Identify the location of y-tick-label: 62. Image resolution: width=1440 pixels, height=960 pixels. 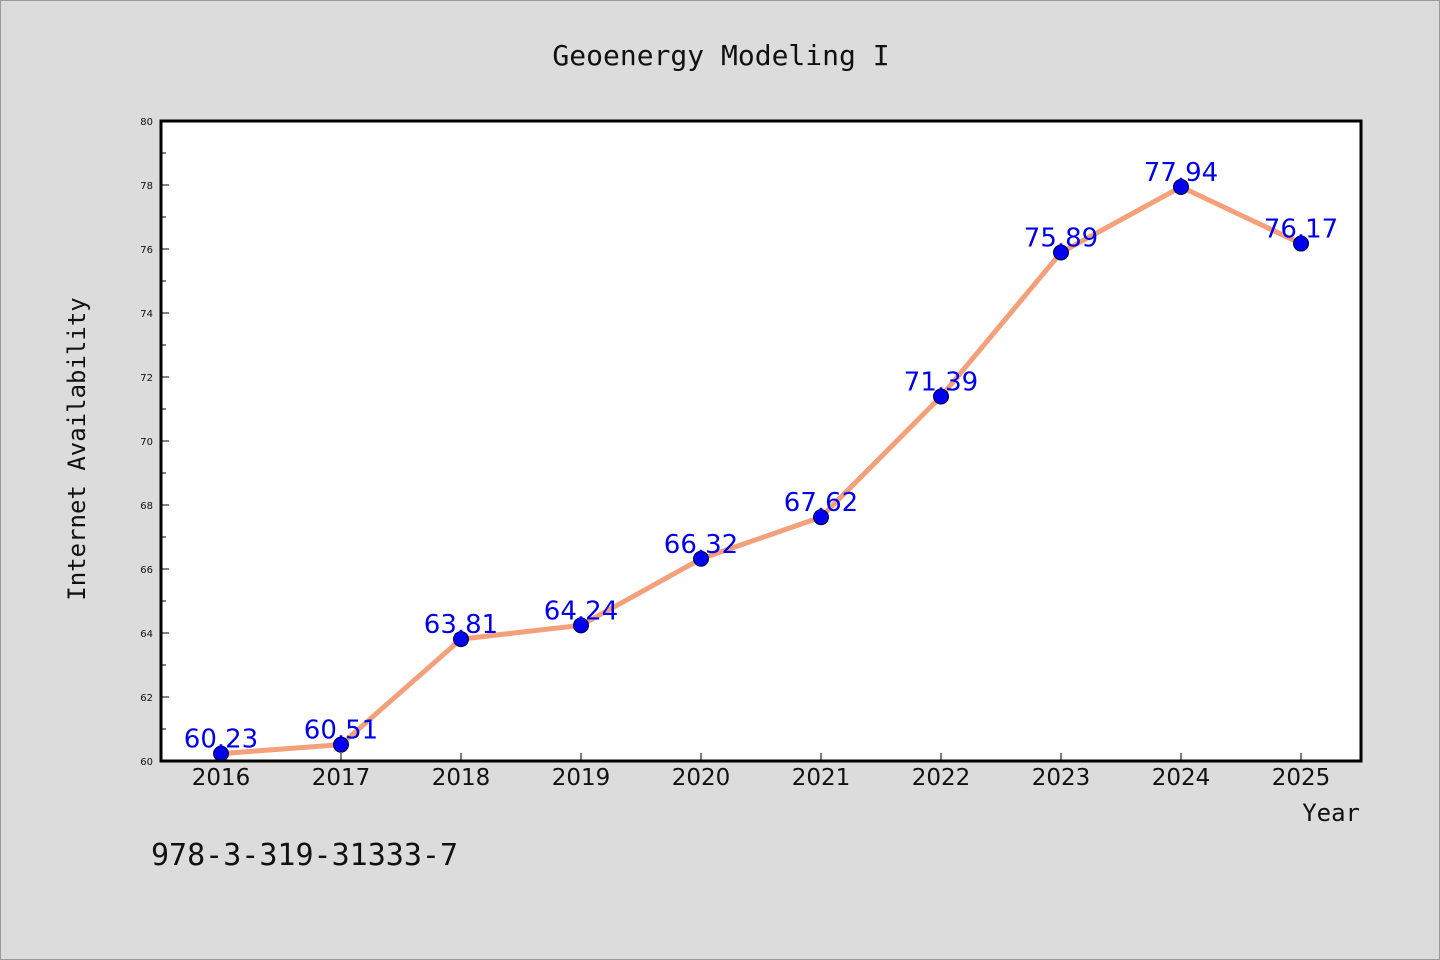
(146, 698).